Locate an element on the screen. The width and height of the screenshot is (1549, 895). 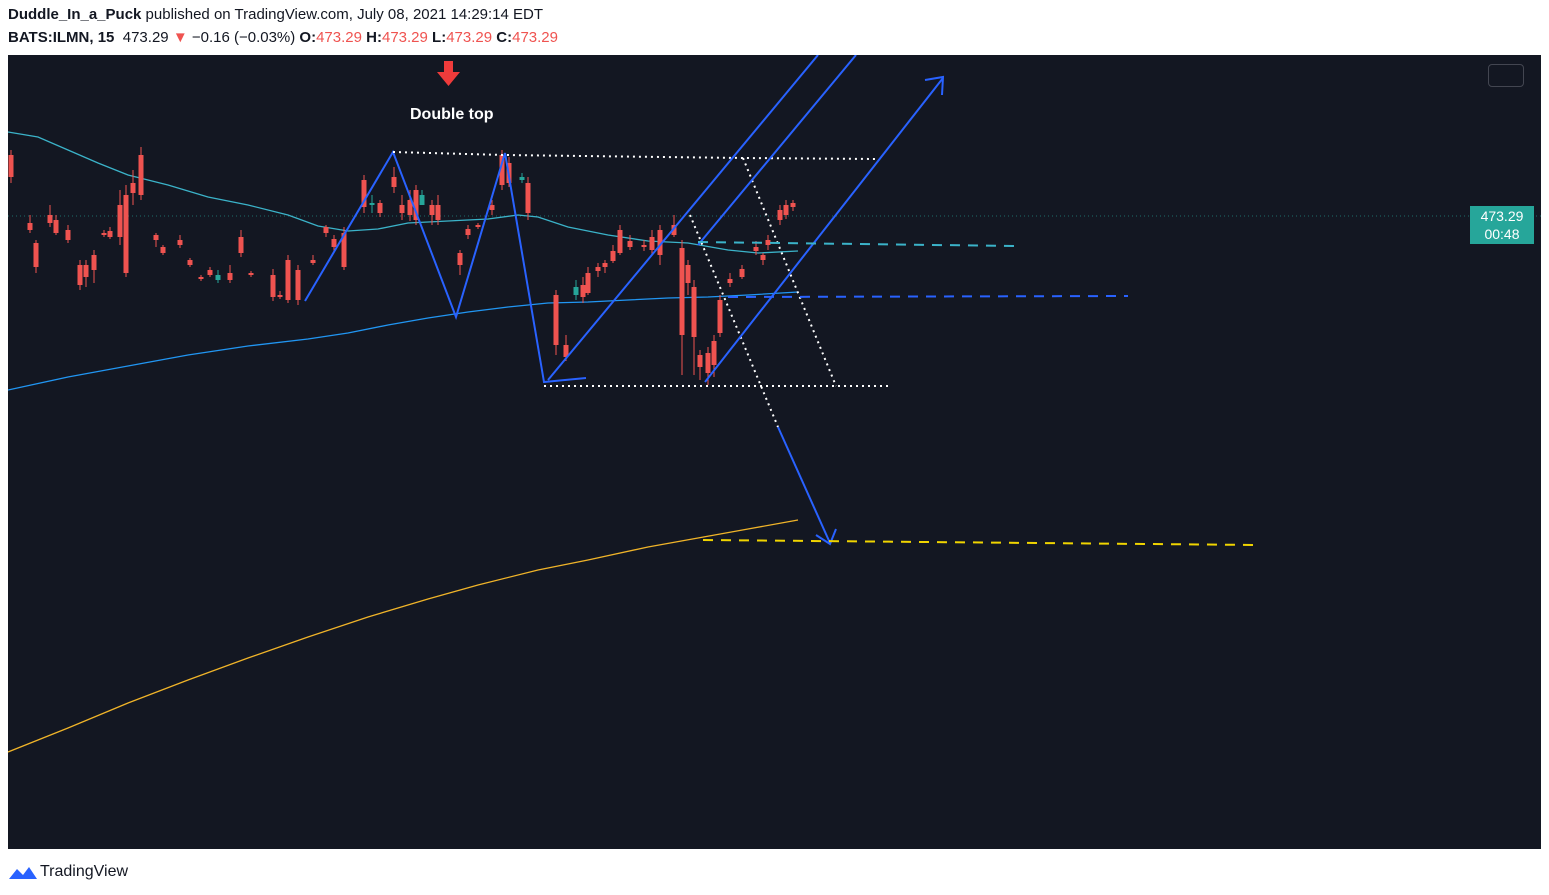
change-value: −0.16 (−0.03%) is located at coordinates (243, 37).